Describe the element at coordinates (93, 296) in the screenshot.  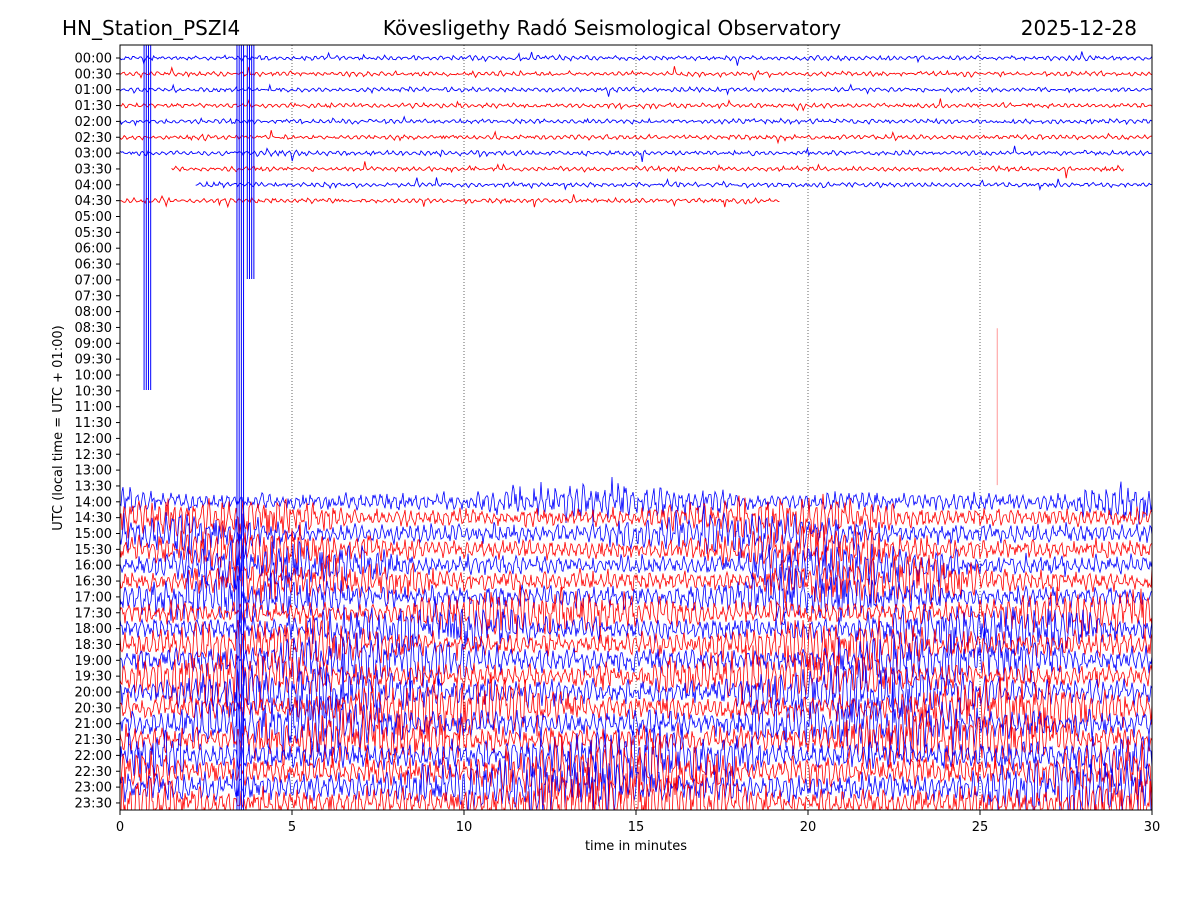
I see `y-tick-label: 07:30` at that location.